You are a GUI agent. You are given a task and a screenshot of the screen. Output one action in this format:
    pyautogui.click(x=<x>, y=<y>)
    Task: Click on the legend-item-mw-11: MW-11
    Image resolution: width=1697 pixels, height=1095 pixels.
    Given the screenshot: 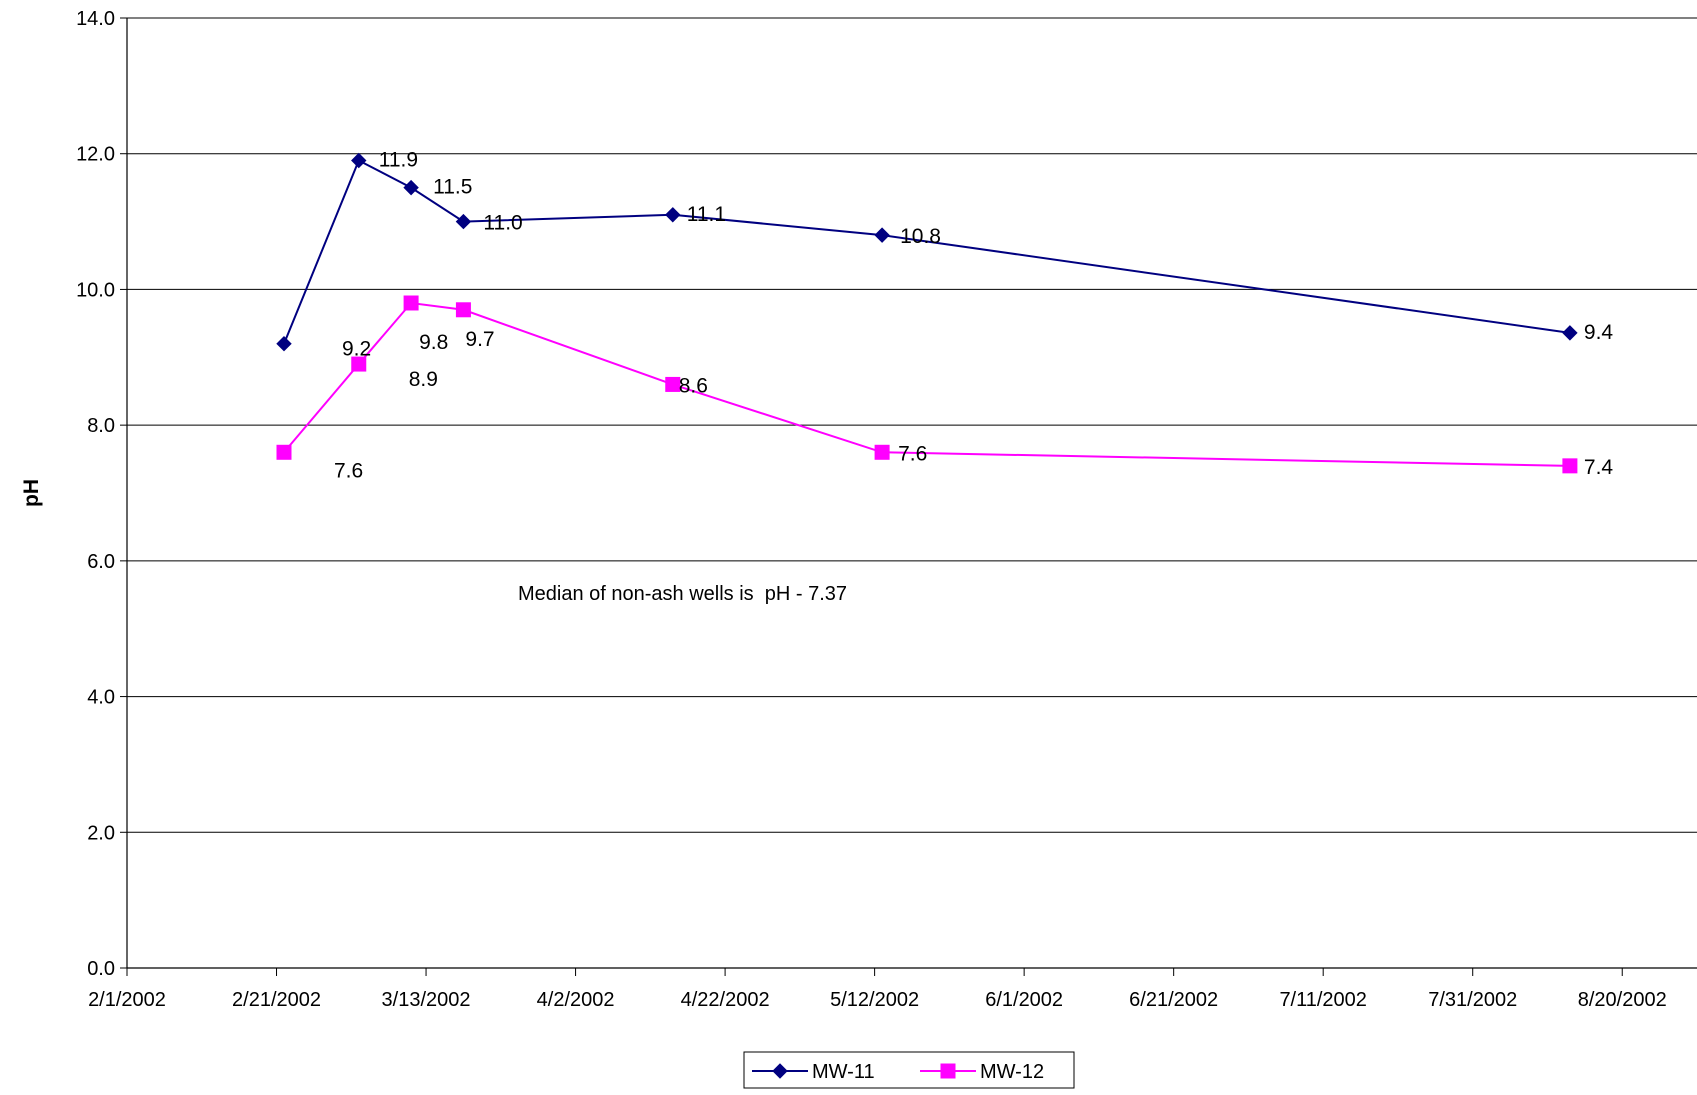 What is the action you would take?
    pyautogui.click(x=813, y=1072)
    